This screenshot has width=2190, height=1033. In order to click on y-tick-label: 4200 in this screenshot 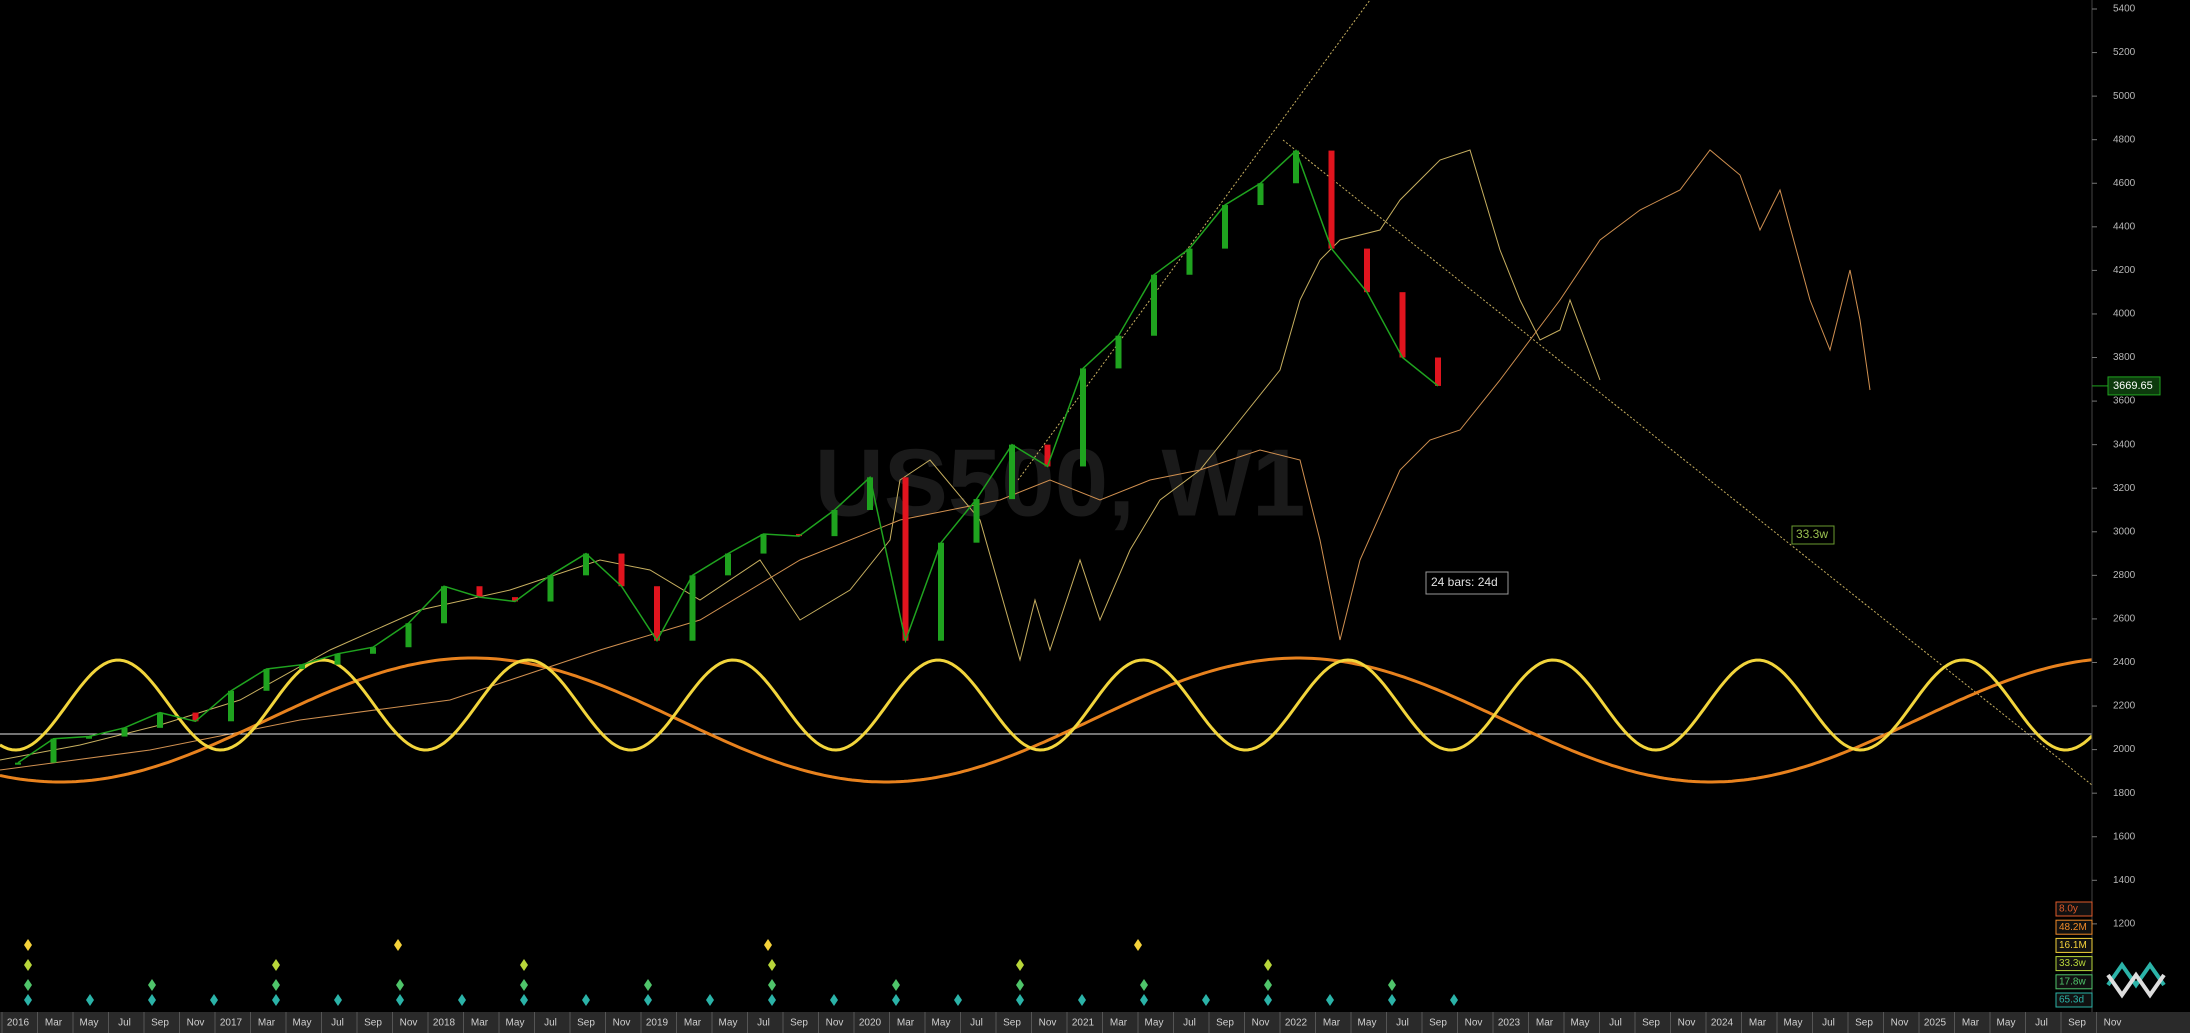, I will do `click(2124, 270)`.